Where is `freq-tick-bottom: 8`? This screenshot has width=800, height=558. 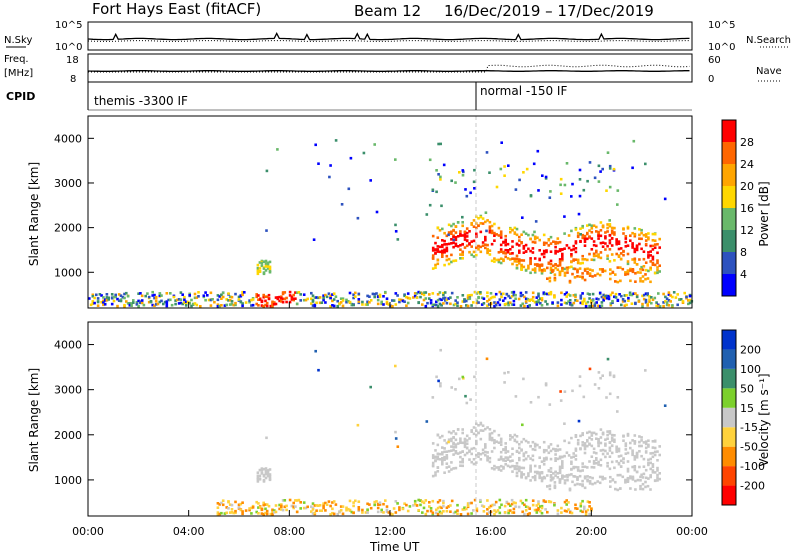 freq-tick-bottom: 8 is located at coordinates (73, 79).